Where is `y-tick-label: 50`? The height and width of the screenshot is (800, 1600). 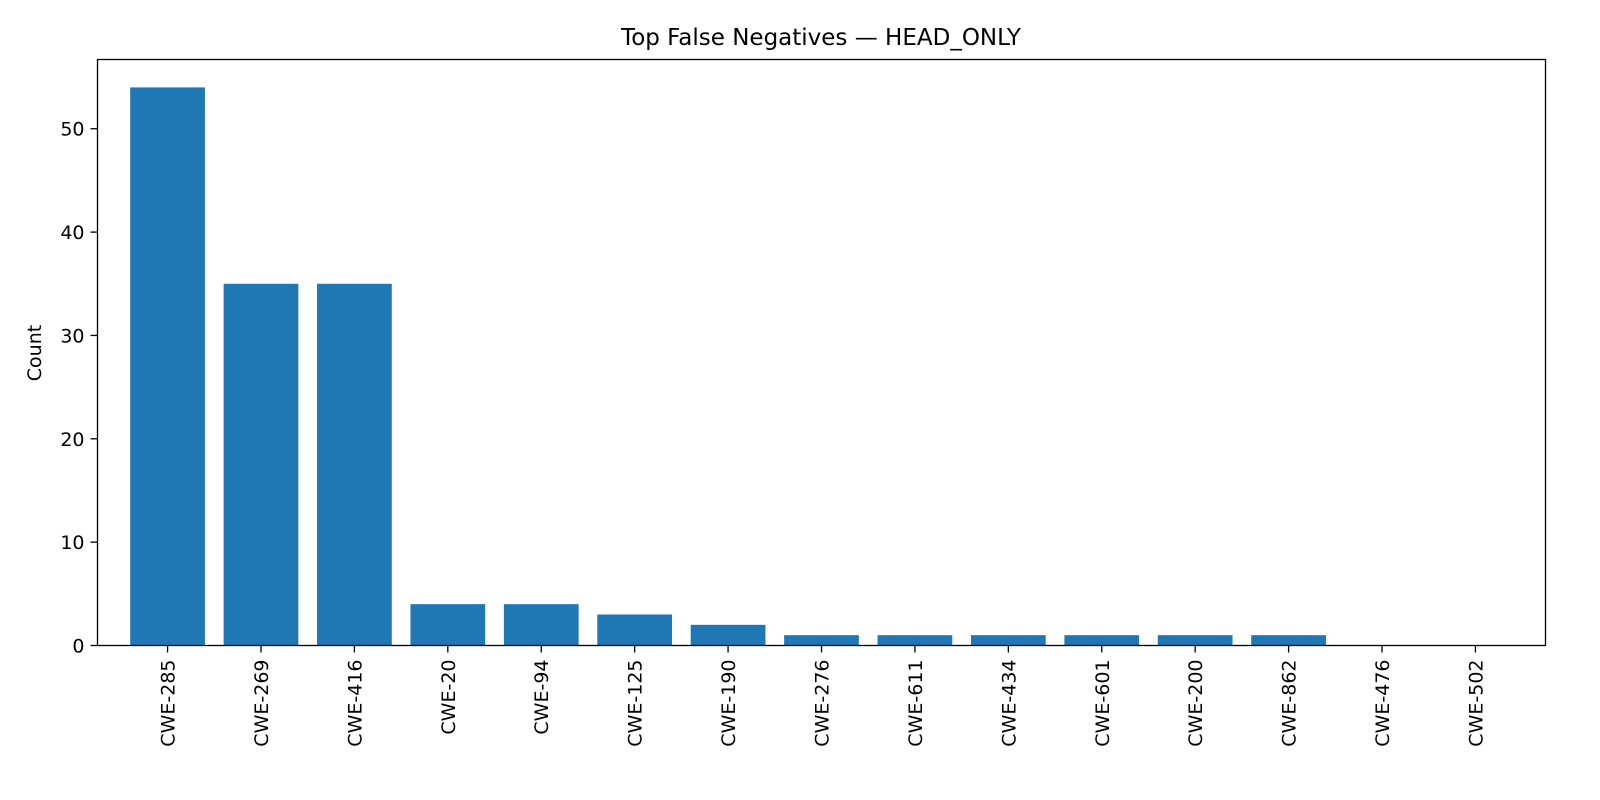
y-tick-label: 50 is located at coordinates (72, 130).